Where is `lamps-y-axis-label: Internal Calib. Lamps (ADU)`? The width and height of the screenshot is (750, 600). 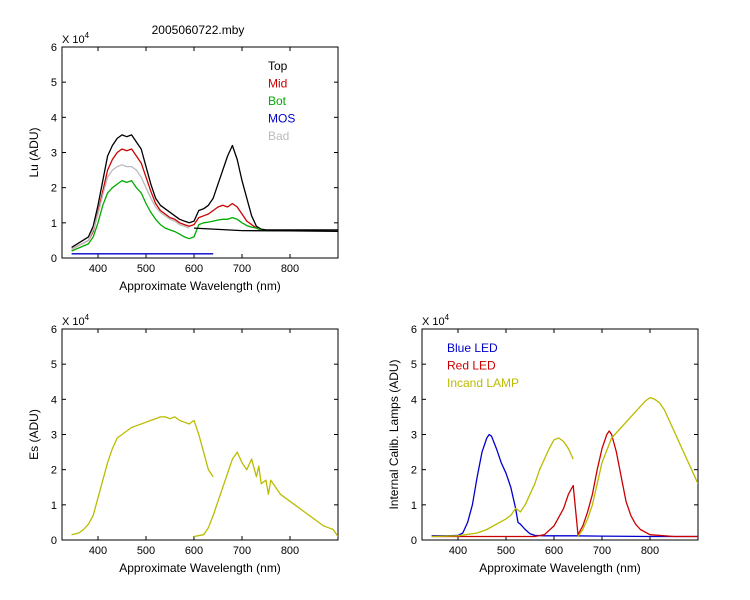
lamps-y-axis-label: Internal Calib. Lamps (ADU) is located at coordinates (394, 434).